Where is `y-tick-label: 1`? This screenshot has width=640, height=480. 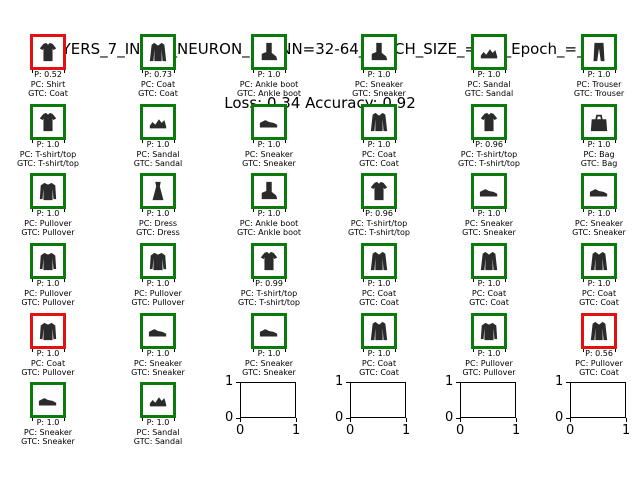 y-tick-label: 1 is located at coordinates (229, 381).